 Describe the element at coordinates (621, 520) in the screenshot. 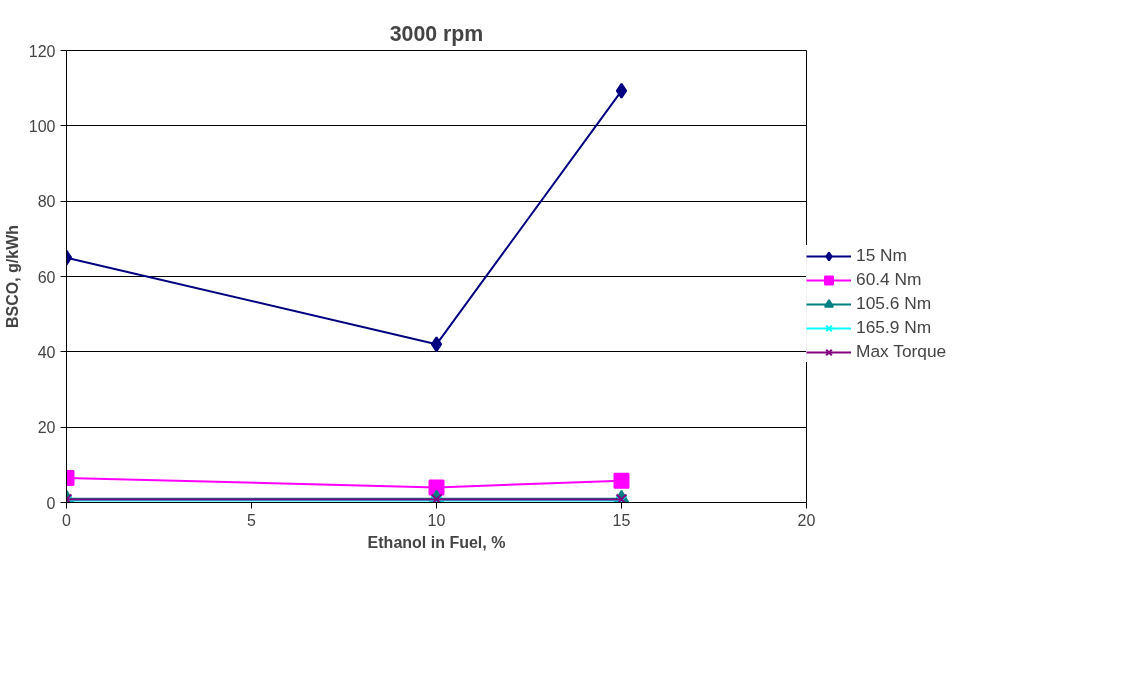

I see `x-tick-label: 15` at that location.